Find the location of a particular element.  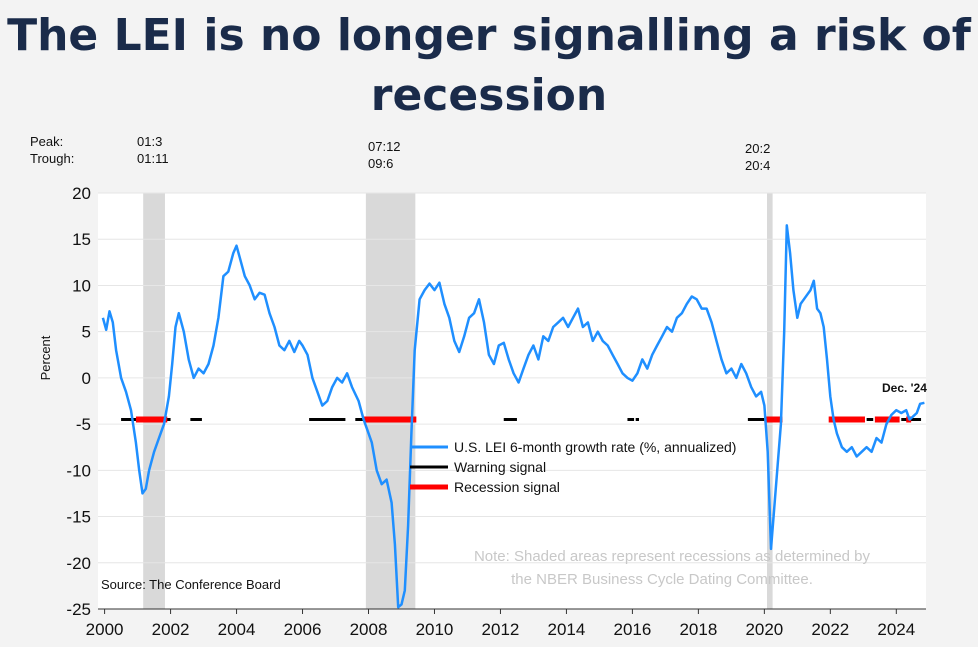

y-tick-label: -20 is located at coordinates (78, 563).